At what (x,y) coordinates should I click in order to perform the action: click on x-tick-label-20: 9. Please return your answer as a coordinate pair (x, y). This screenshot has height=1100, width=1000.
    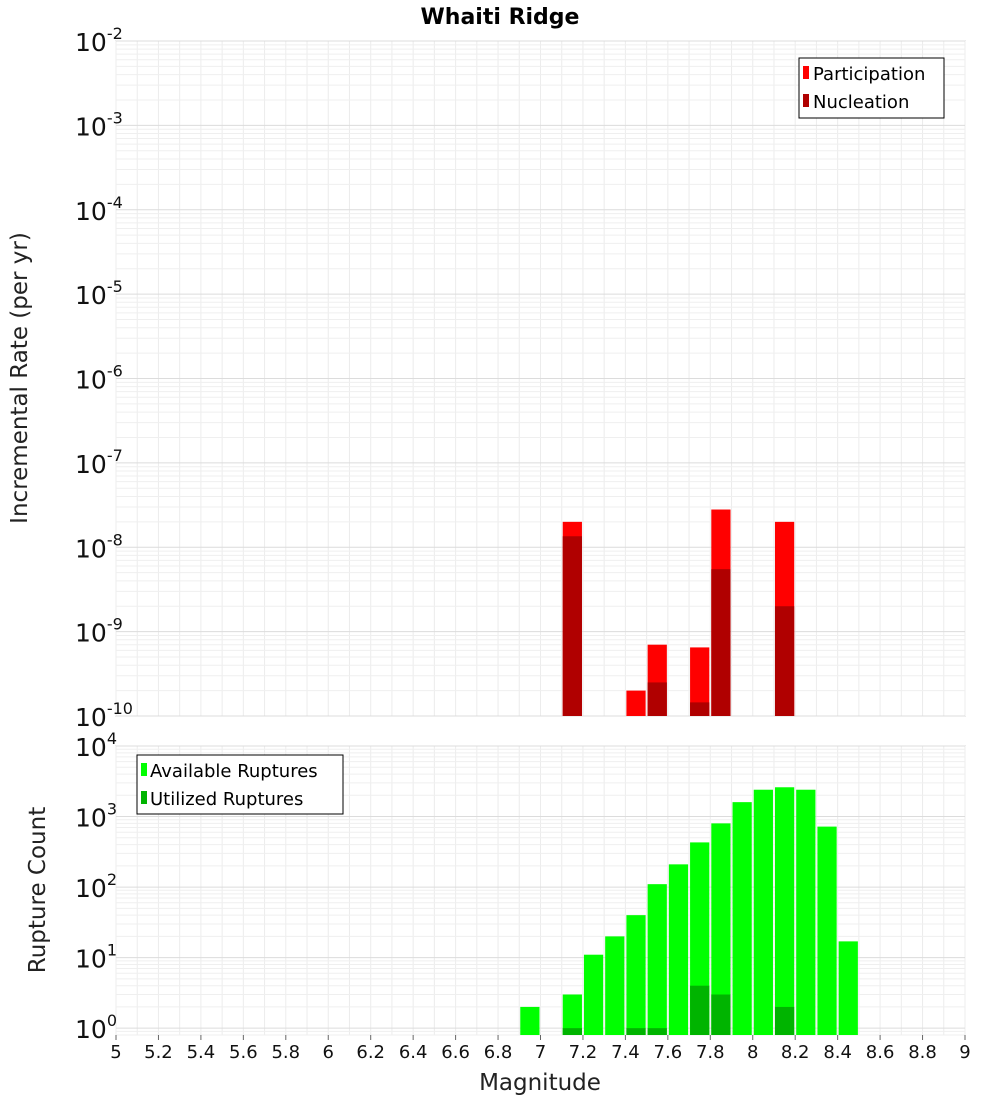
    Looking at the image, I should click on (964, 1052).